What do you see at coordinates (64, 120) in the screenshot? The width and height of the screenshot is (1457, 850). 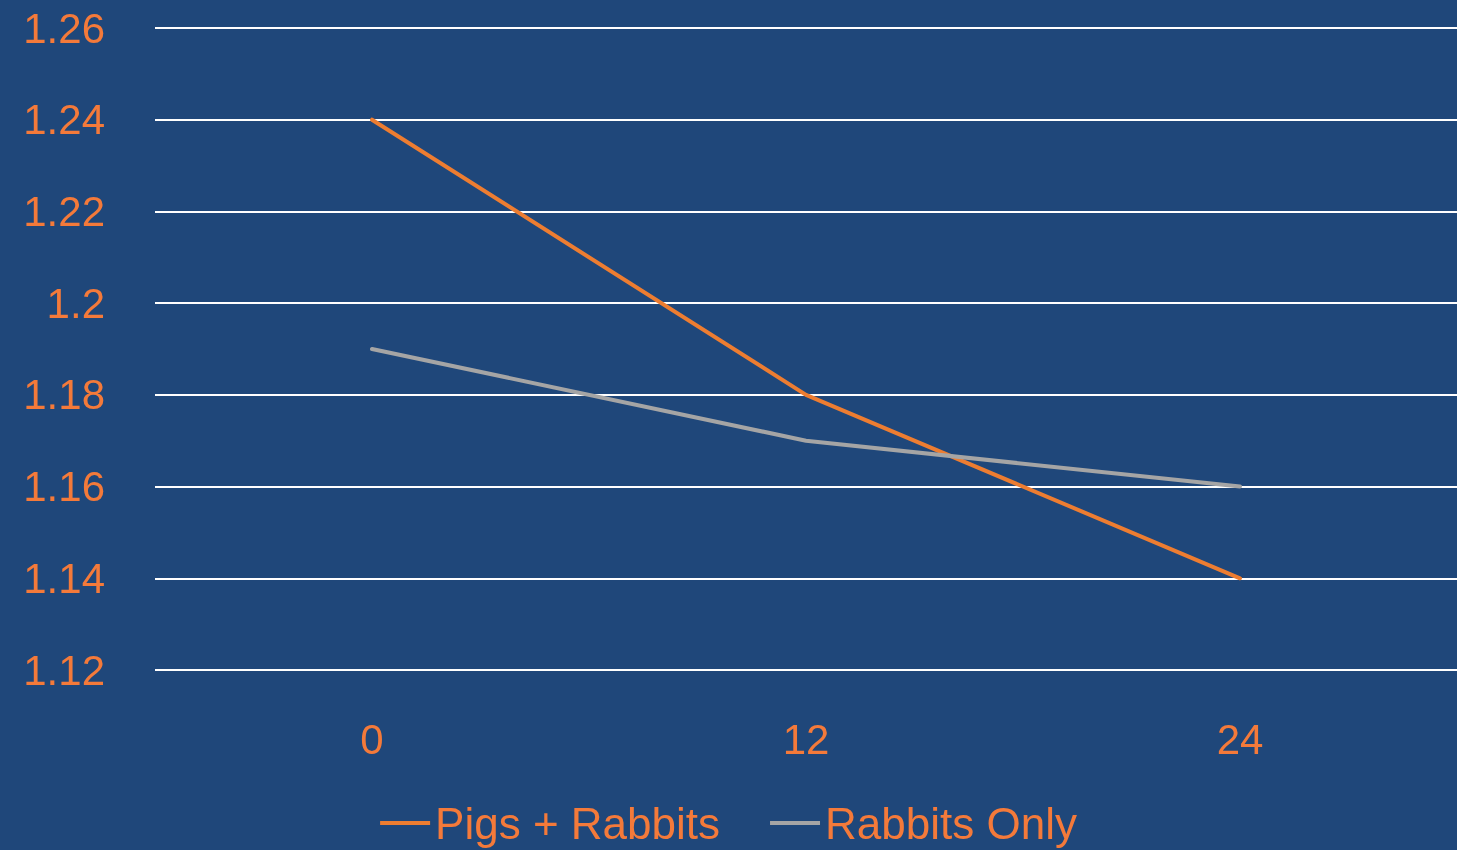 I see `y-tick-label: 1.24` at bounding box center [64, 120].